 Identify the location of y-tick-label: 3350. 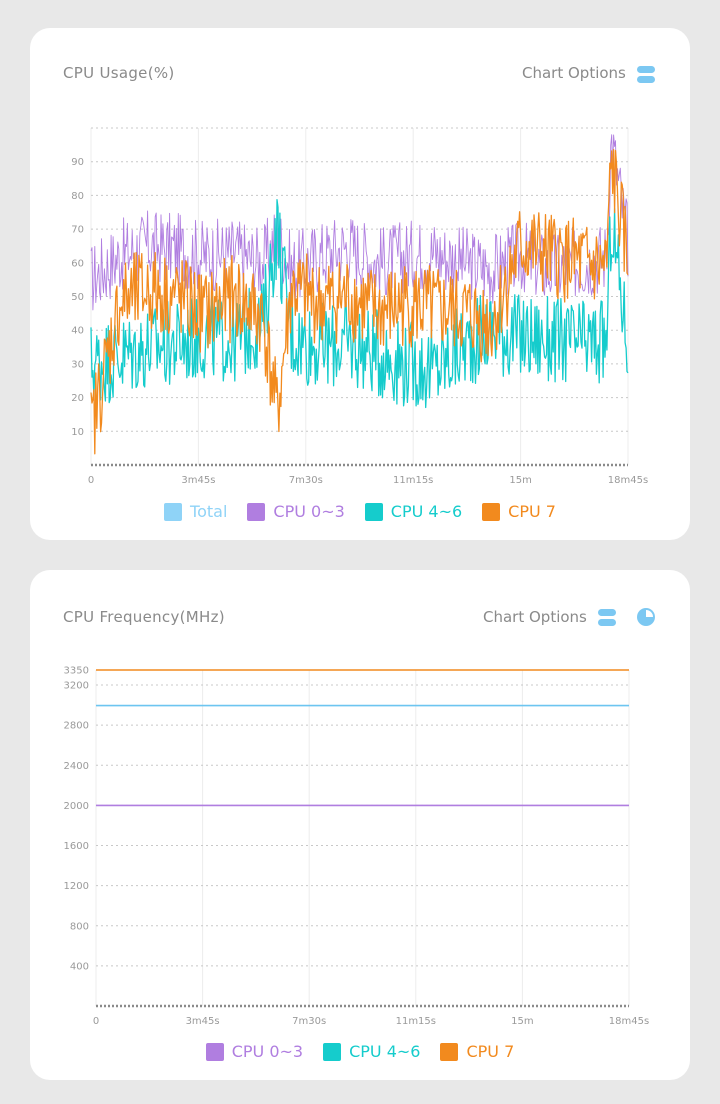
(76, 671).